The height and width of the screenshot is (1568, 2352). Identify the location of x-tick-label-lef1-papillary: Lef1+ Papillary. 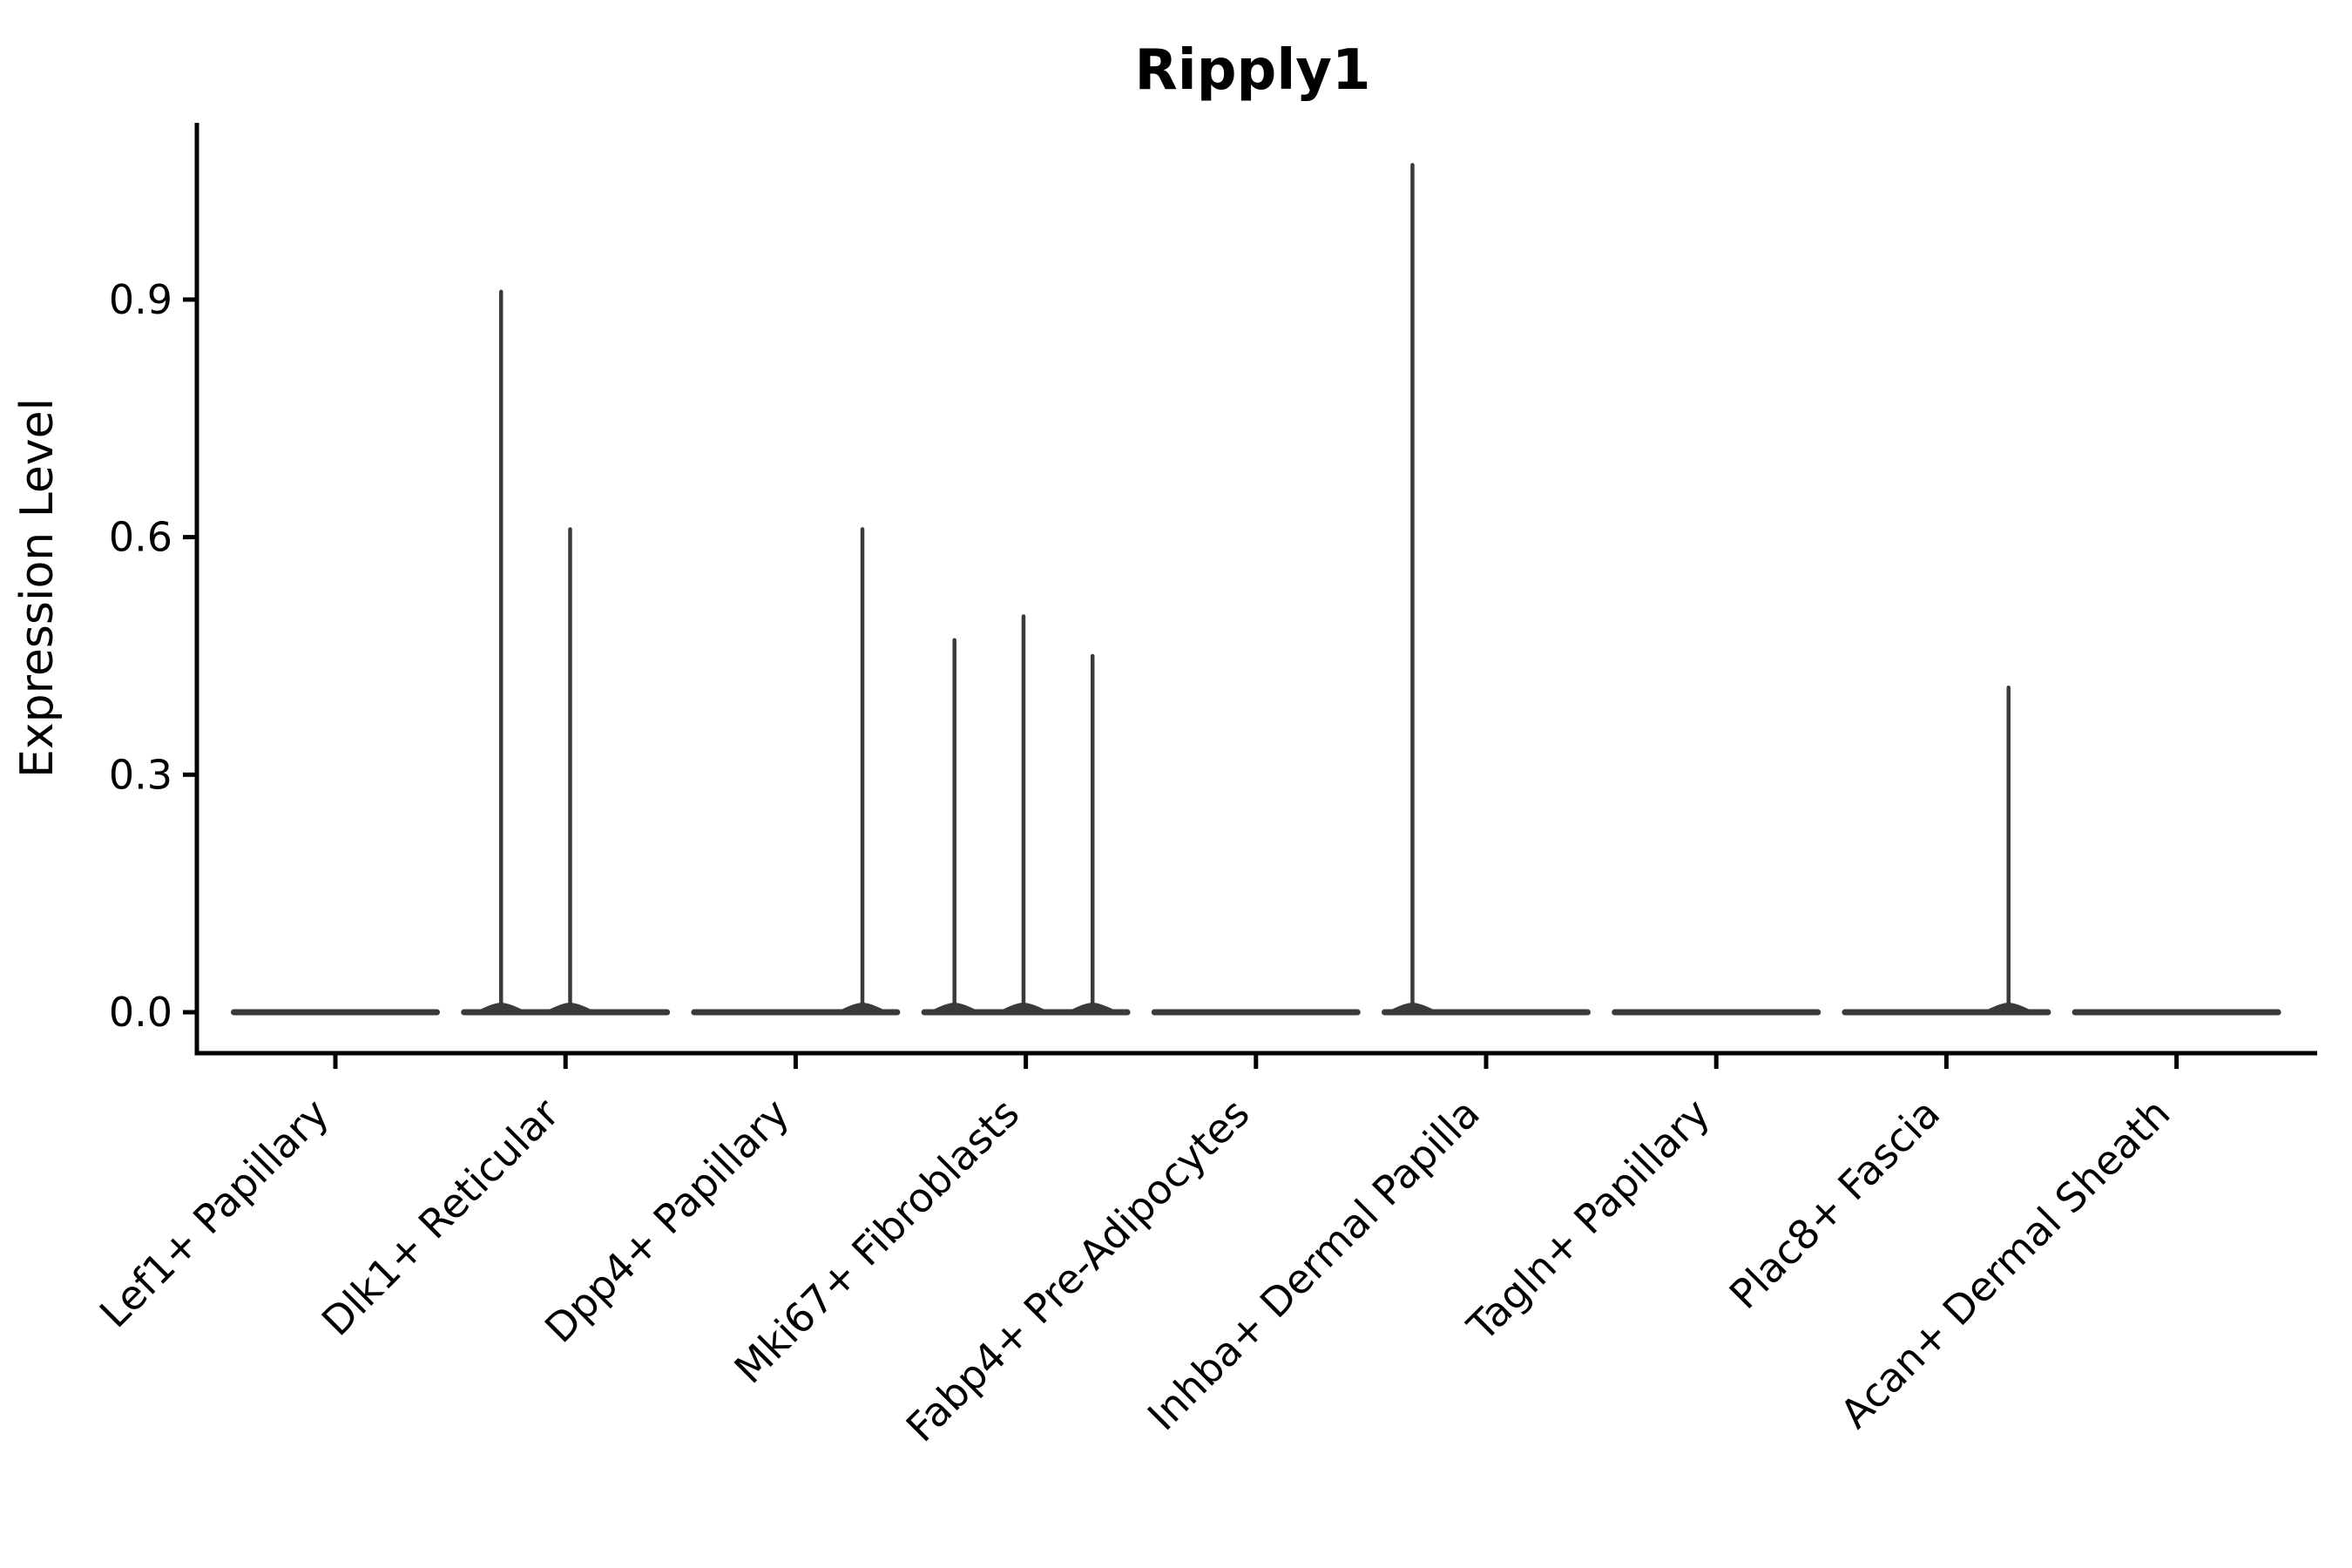
(215, 1213).